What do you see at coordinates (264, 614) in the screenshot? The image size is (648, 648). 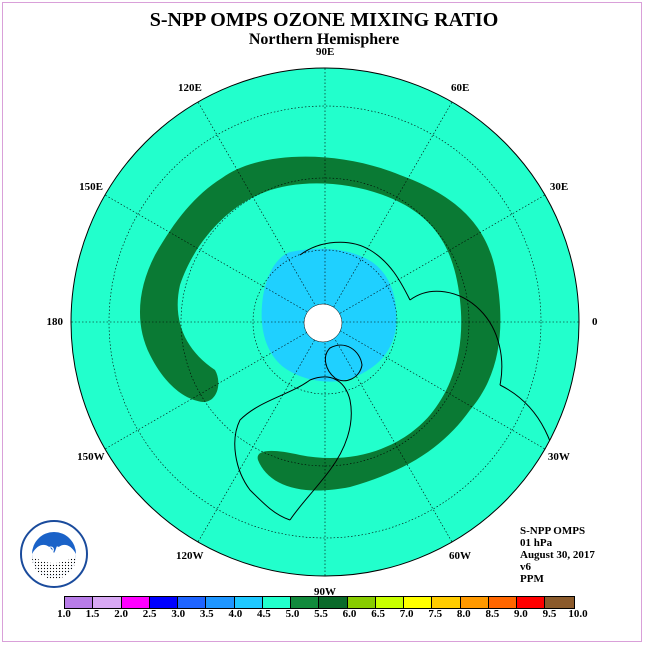 I see `colorbar-tick-label: 4.5` at bounding box center [264, 614].